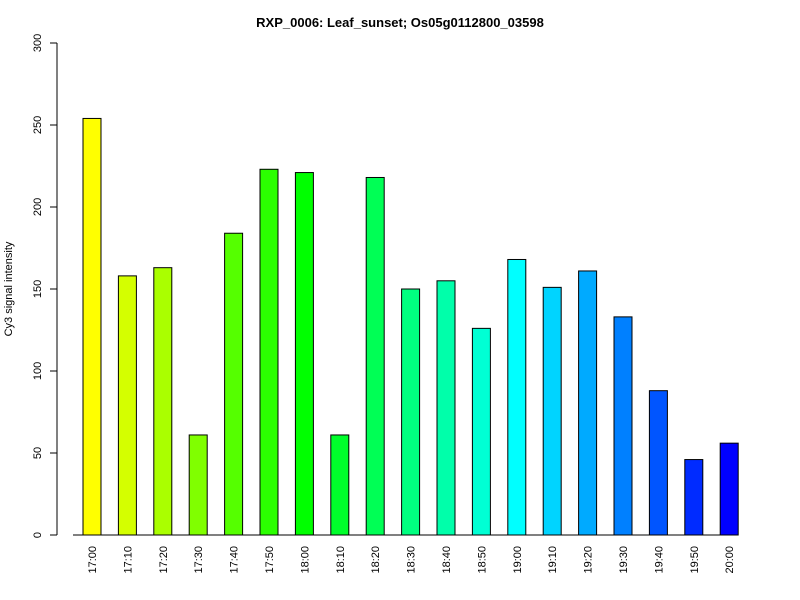  What do you see at coordinates (270, 560) in the screenshot?
I see `x-tick-label: 17:50` at bounding box center [270, 560].